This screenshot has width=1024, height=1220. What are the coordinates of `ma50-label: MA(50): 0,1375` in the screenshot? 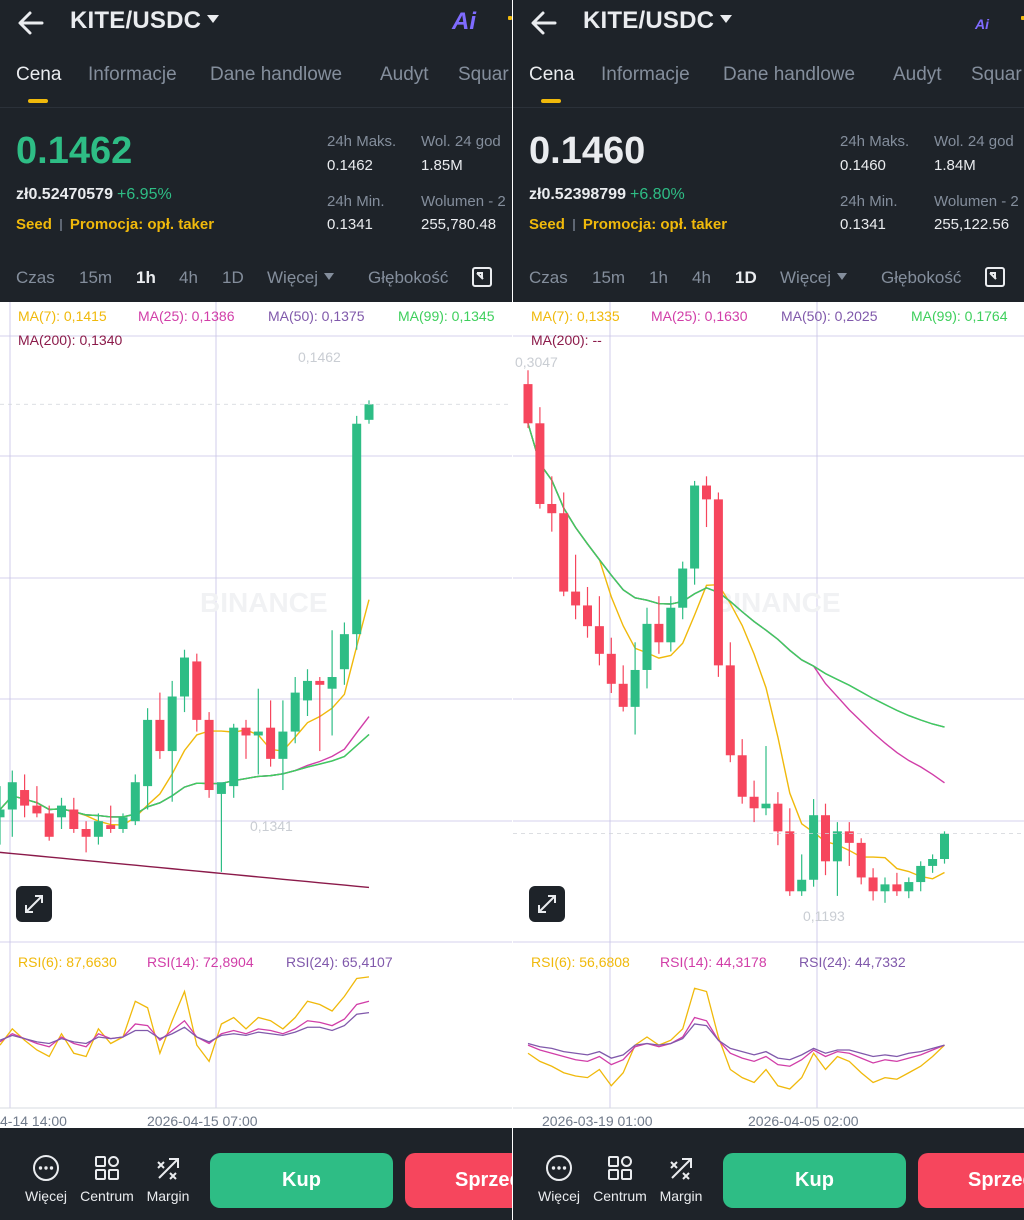 It's located at (316, 316).